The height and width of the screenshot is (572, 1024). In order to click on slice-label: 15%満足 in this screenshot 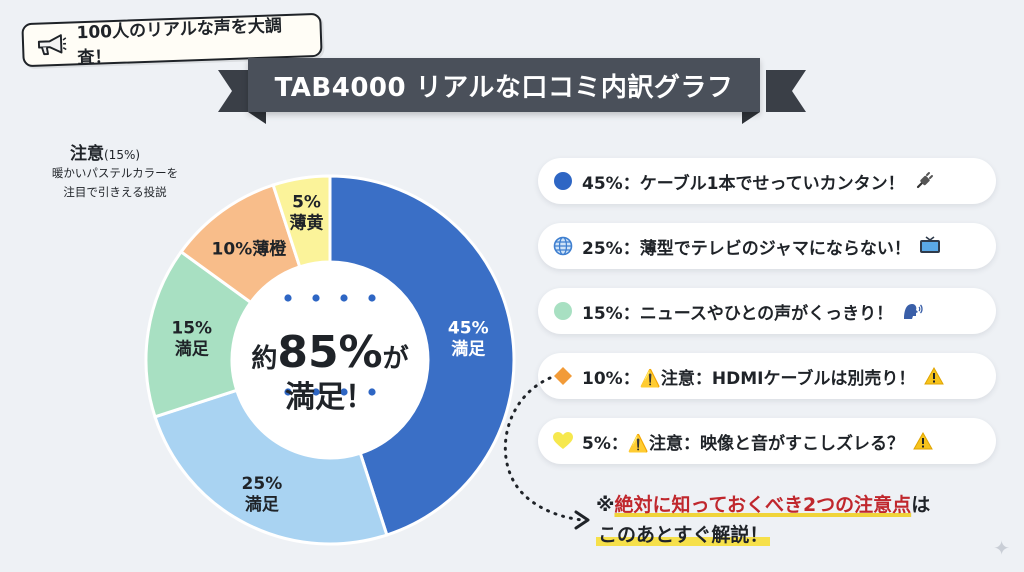, I will do `click(191, 339)`.